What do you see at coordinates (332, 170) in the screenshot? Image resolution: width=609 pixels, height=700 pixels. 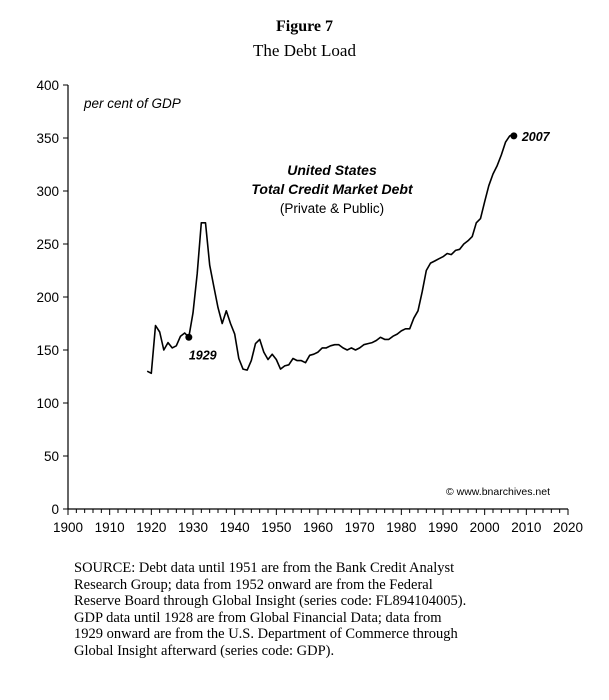 I see `annotation-line1: United States` at bounding box center [332, 170].